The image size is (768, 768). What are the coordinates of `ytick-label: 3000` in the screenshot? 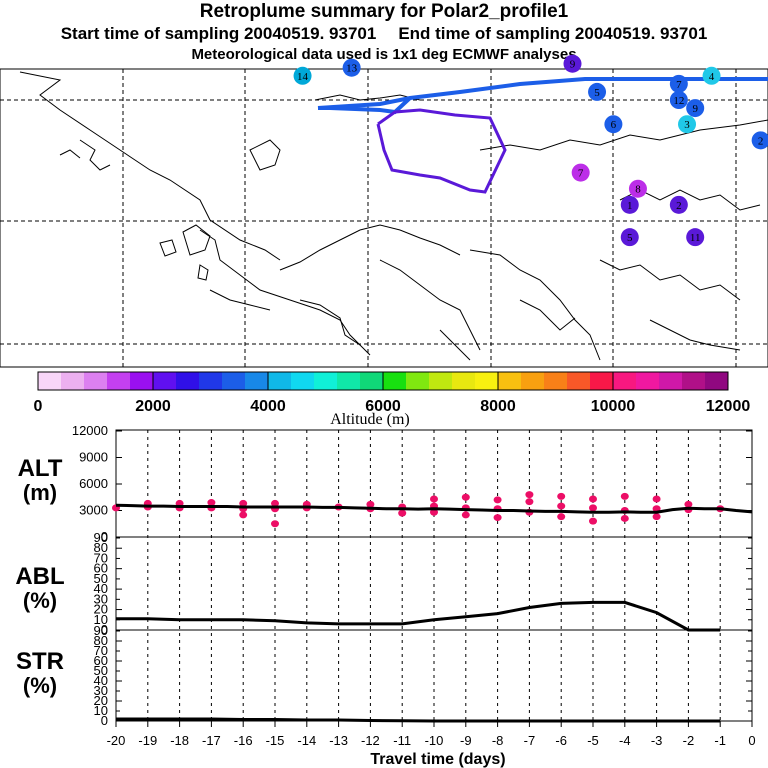 It's located at (93, 510).